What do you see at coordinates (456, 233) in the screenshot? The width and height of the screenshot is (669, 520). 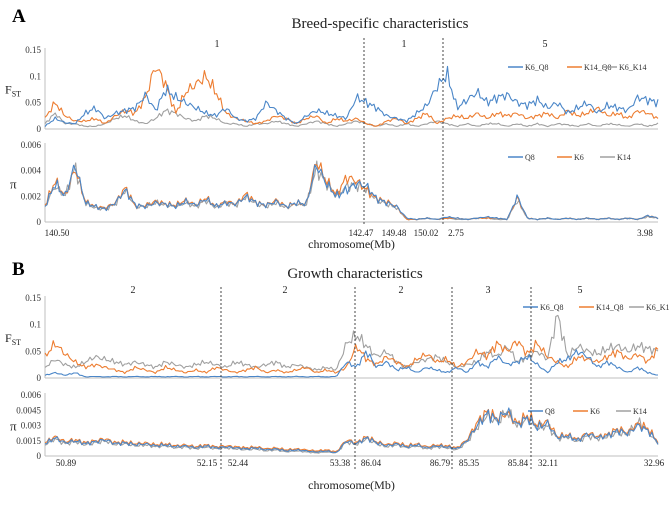 I see `x-tick-label: 2.75` at bounding box center [456, 233].